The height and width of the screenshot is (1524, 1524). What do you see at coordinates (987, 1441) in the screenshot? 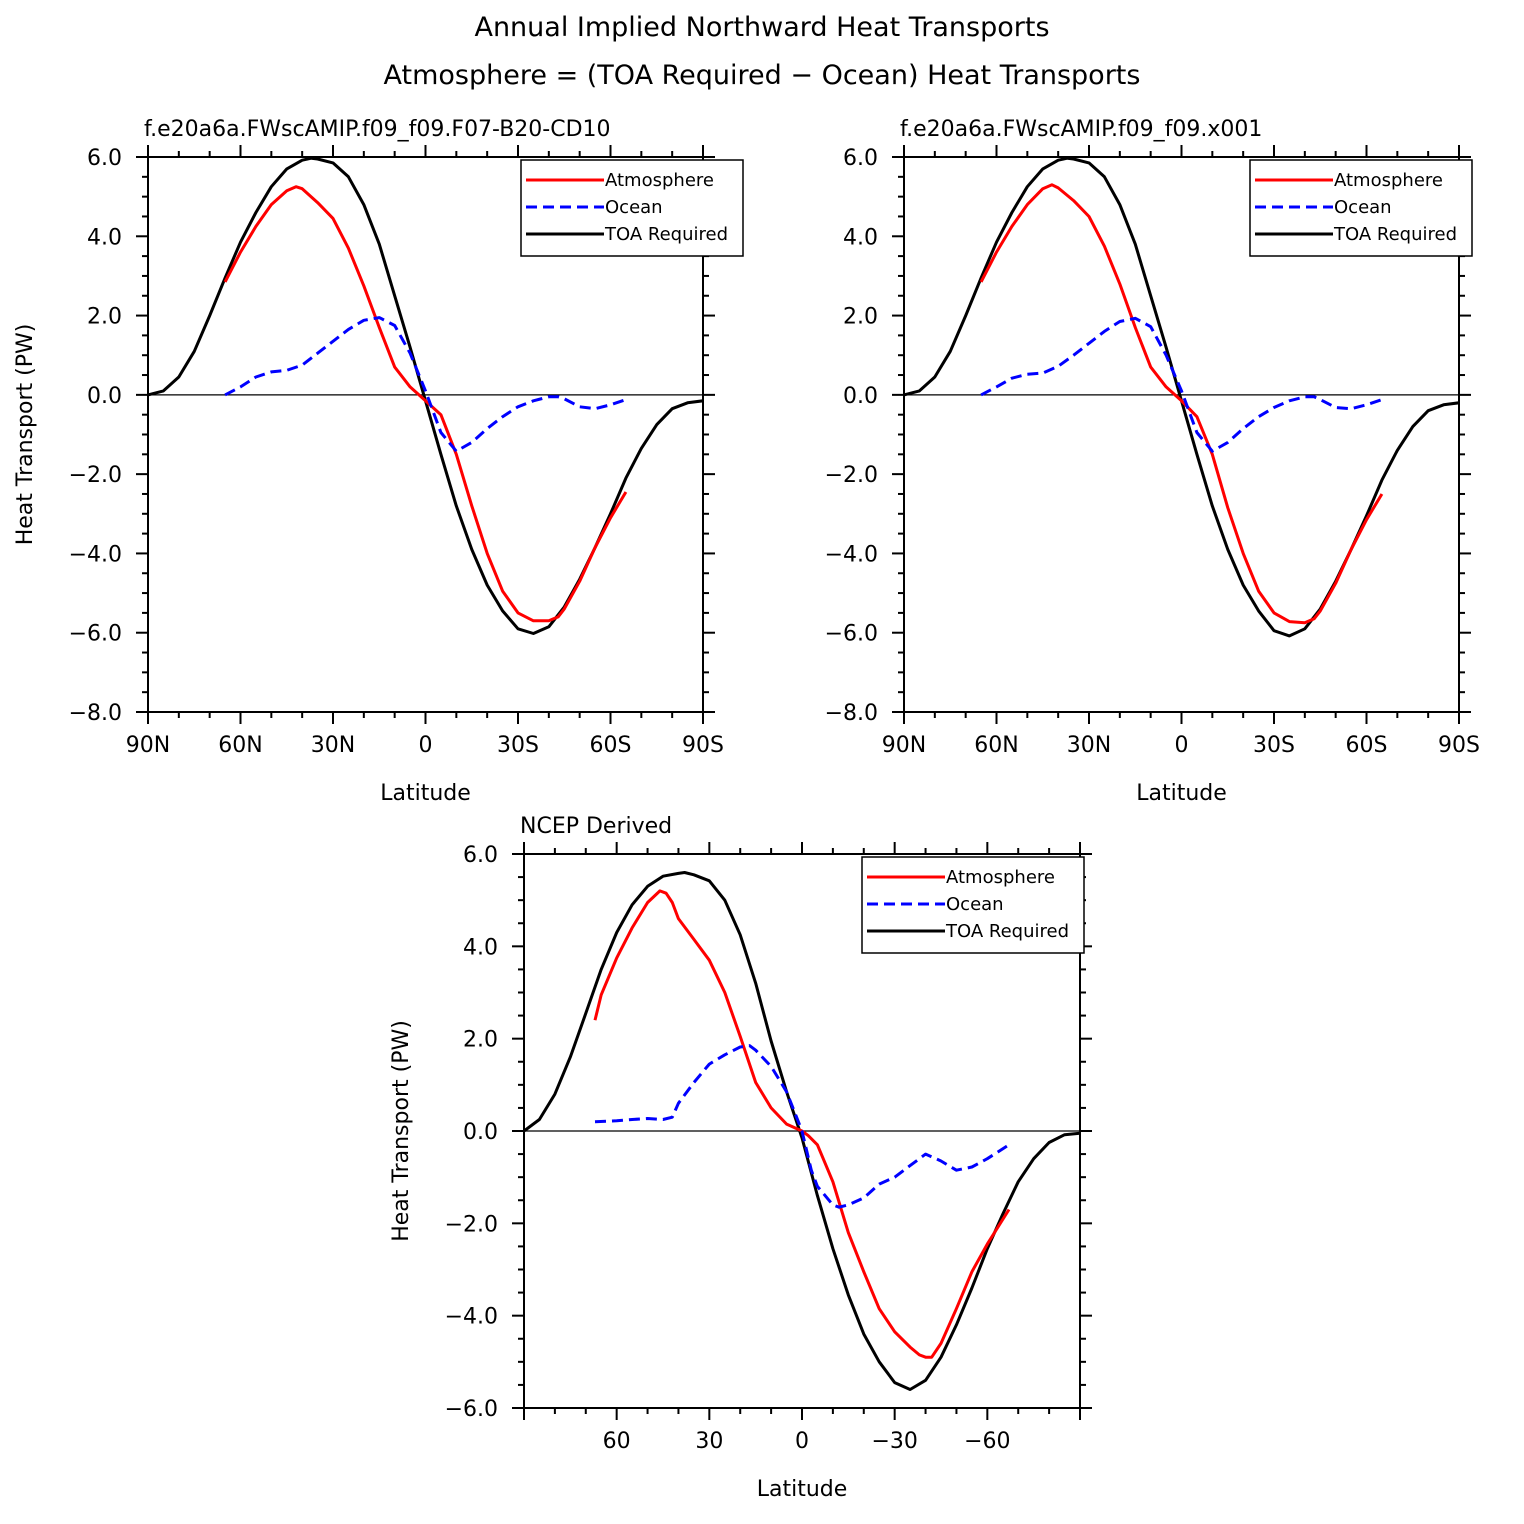
I see `chart-3-x-tick-label: −60` at bounding box center [987, 1441].